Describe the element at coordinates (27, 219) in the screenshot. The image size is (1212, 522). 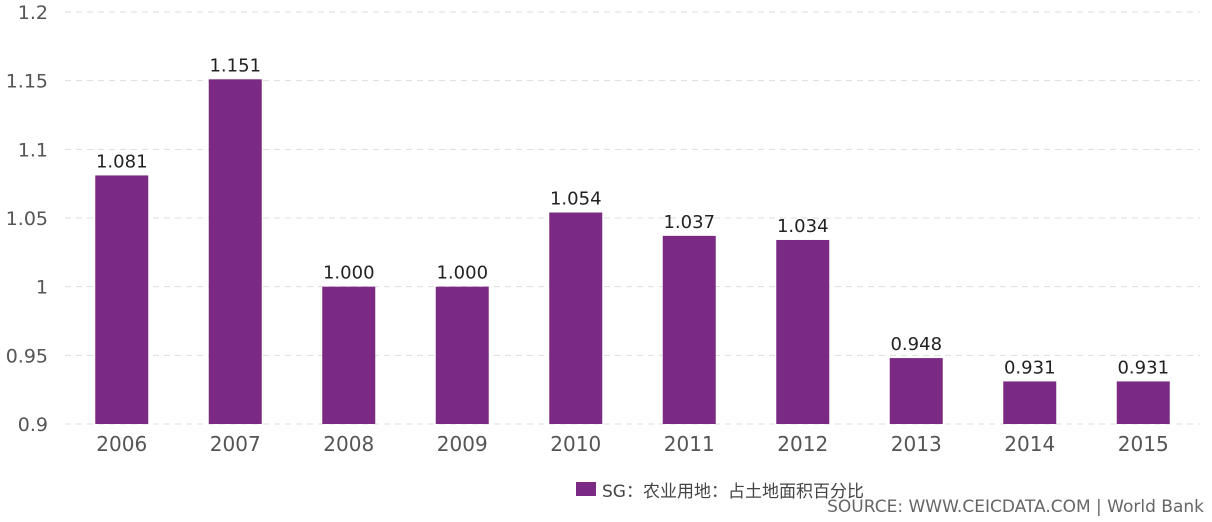
I see `y-tick-label: 1.05` at that location.